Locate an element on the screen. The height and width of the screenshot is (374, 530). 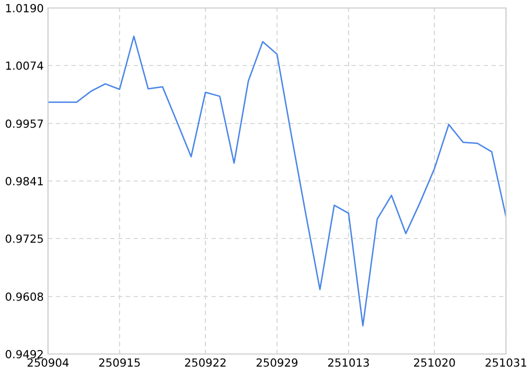
x-tick-label: 250904 is located at coordinates (48, 362).